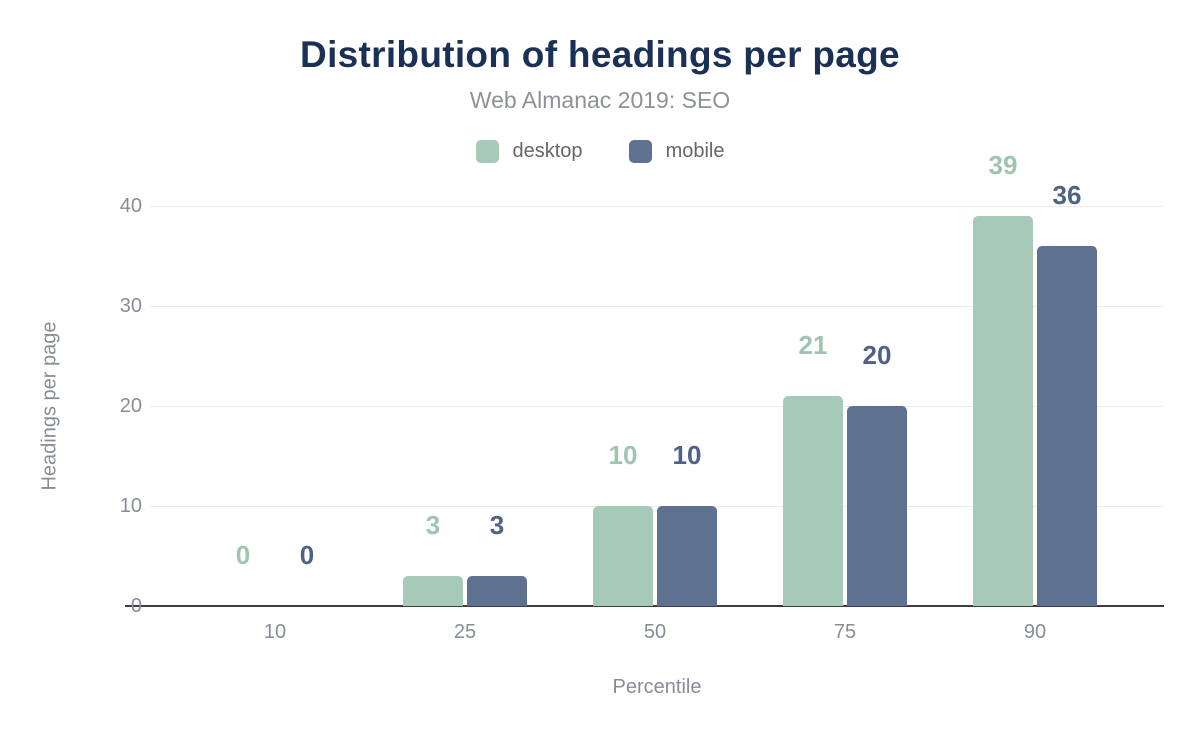  I want to click on bar-value-label-desktop: 0, so click(243, 555).